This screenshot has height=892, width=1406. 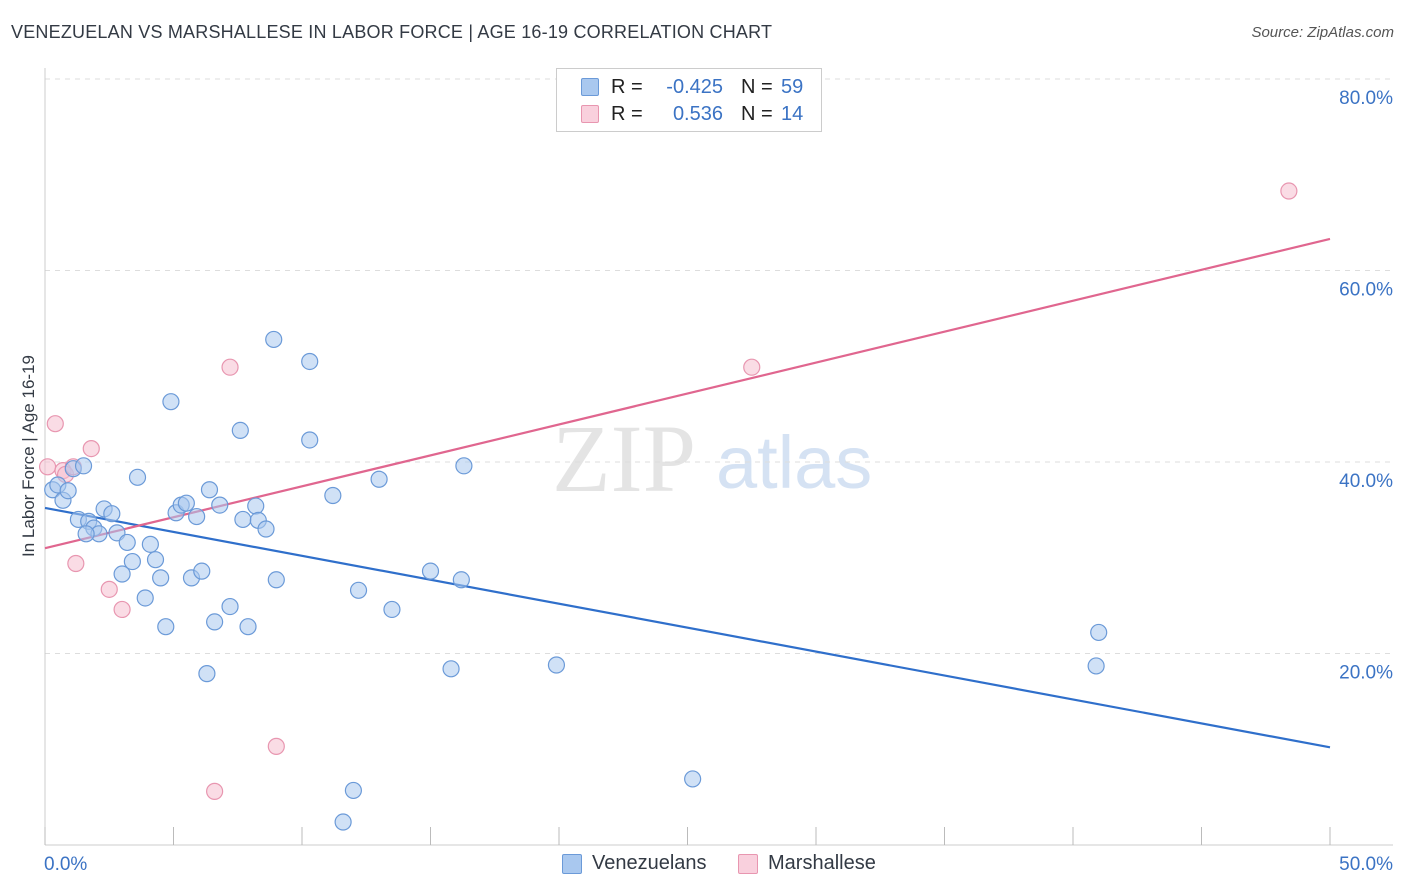 I want to click on legend-n-value: 14, so click(x=792, y=113).